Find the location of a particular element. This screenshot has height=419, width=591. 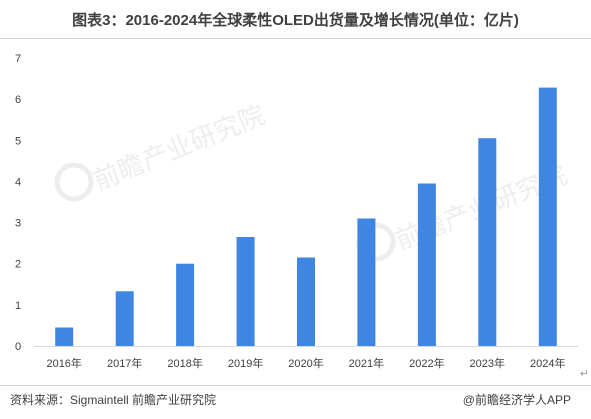

y-tick-labels: 0 1 2 3 4 5 6 7 is located at coordinates (18, 203).